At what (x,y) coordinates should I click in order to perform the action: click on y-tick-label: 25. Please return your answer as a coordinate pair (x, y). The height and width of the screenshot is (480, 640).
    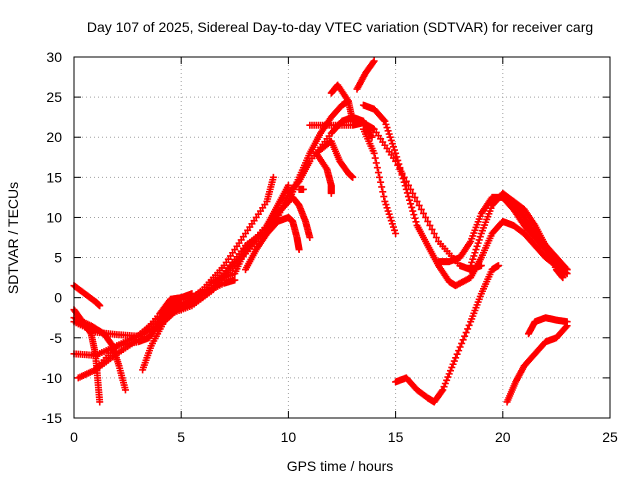
    Looking at the image, I should click on (54, 97).